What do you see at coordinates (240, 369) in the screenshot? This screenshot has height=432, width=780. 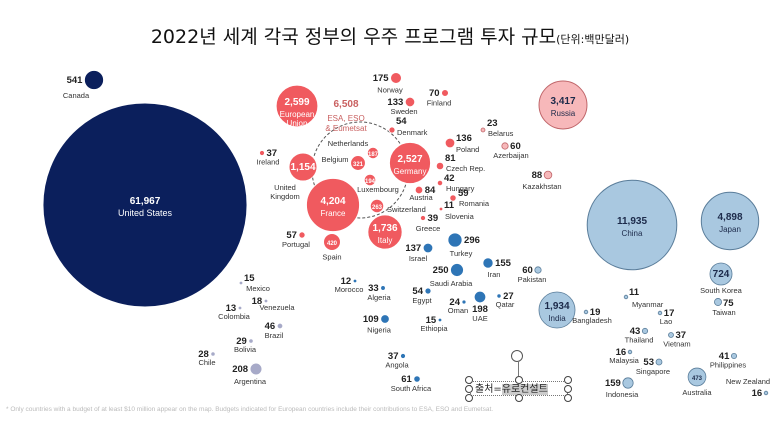 I see `value-label-argentina: 208` at bounding box center [240, 369].